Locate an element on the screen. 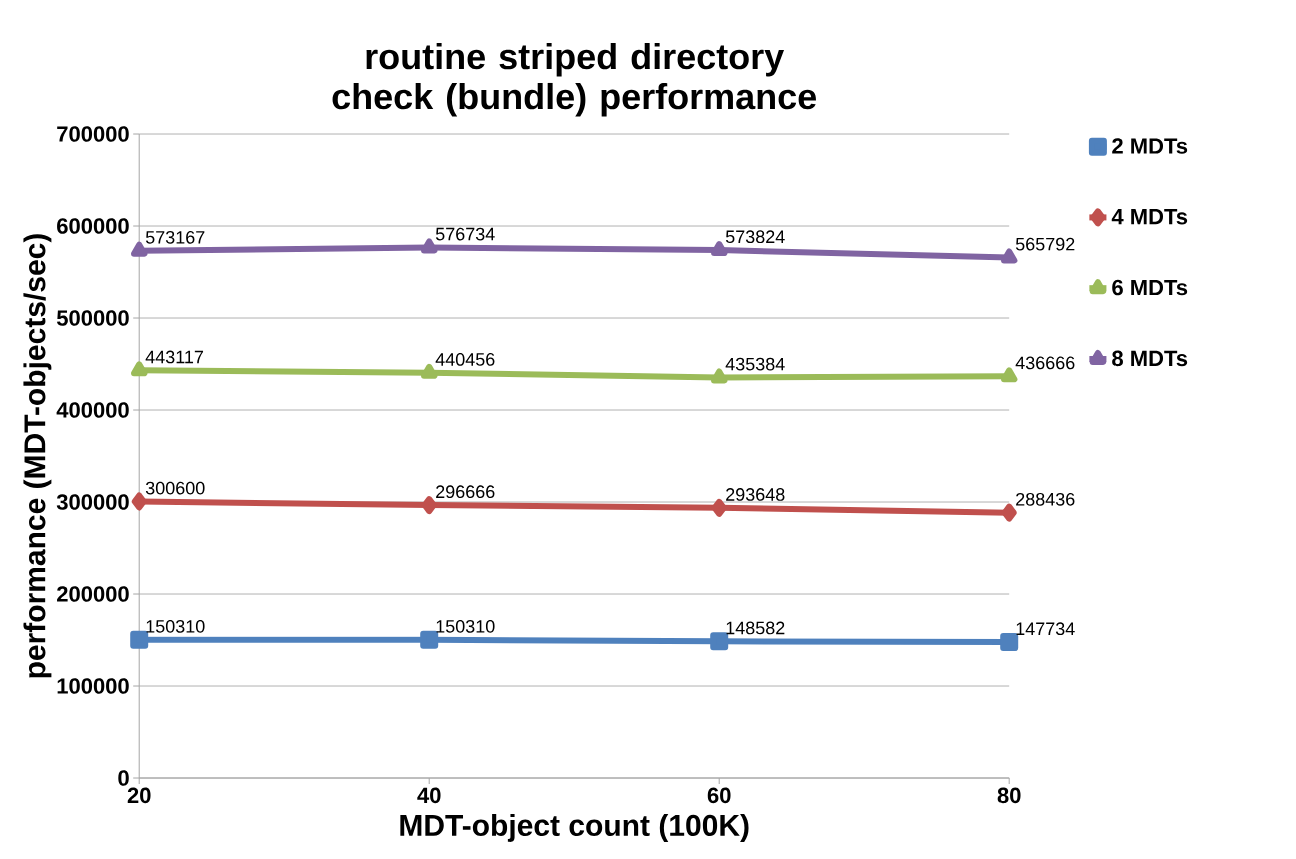 This screenshot has height=859, width=1296. data-label: 443117 is located at coordinates (174, 357).